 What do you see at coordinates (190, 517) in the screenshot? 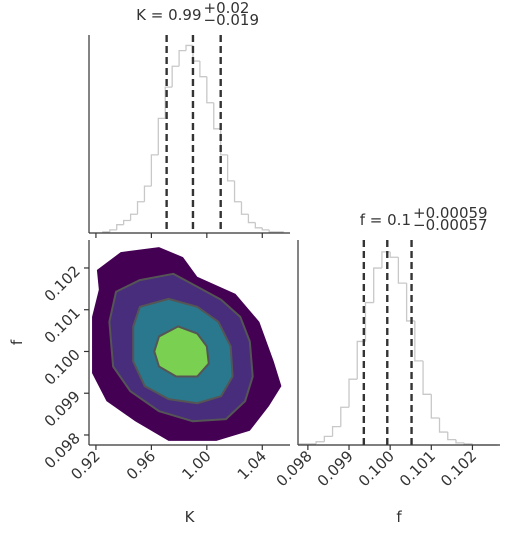
I see `x-axis-label: K` at bounding box center [190, 517].